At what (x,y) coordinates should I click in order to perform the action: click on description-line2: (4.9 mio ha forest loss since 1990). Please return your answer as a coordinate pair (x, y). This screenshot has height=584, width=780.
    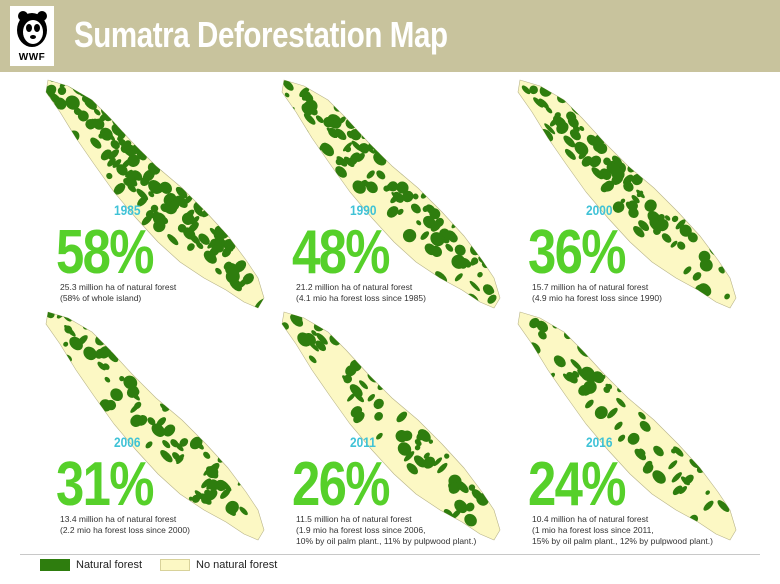
    Looking at the image, I should click on (597, 298).